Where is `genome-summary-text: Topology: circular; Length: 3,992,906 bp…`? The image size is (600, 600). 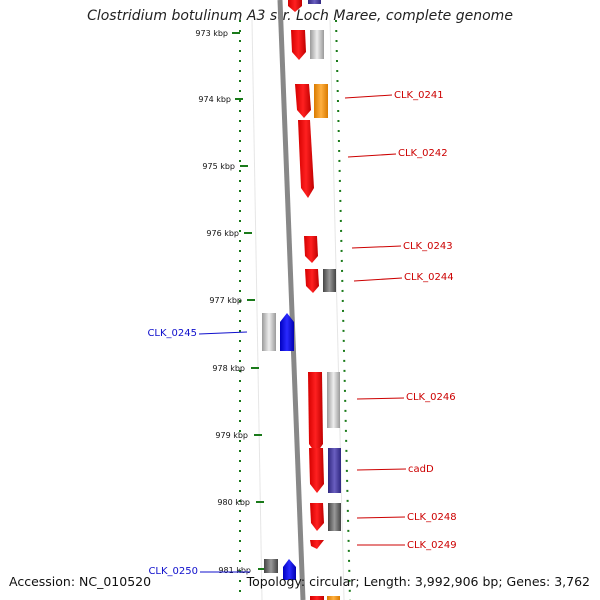
genome-summary-text: Topology: circular; Length: 3,992,906 bp… is located at coordinates (418, 581).